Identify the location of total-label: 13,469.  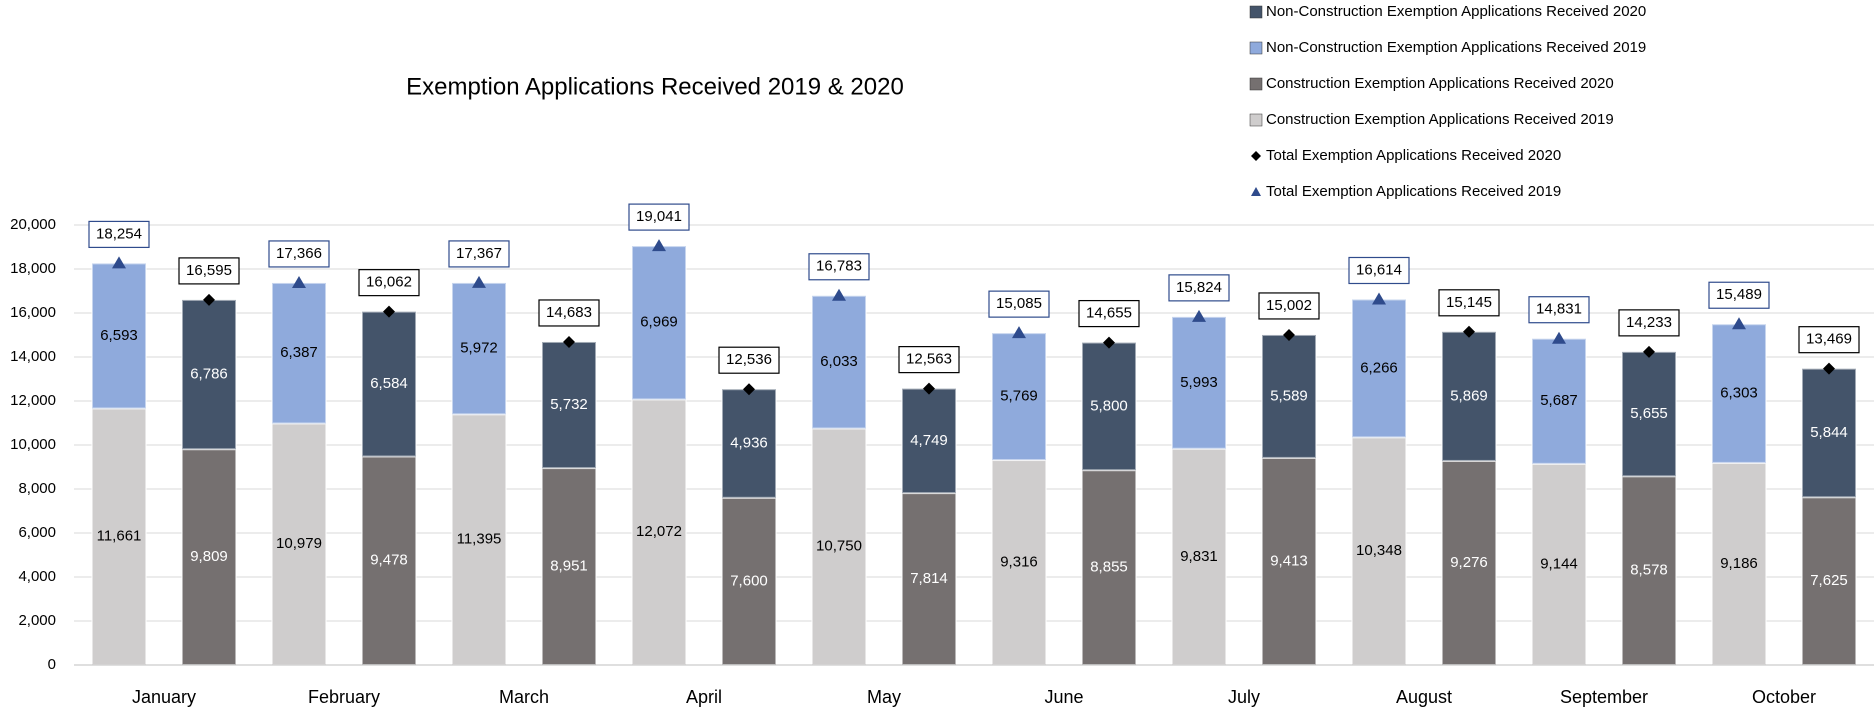
(1829, 339).